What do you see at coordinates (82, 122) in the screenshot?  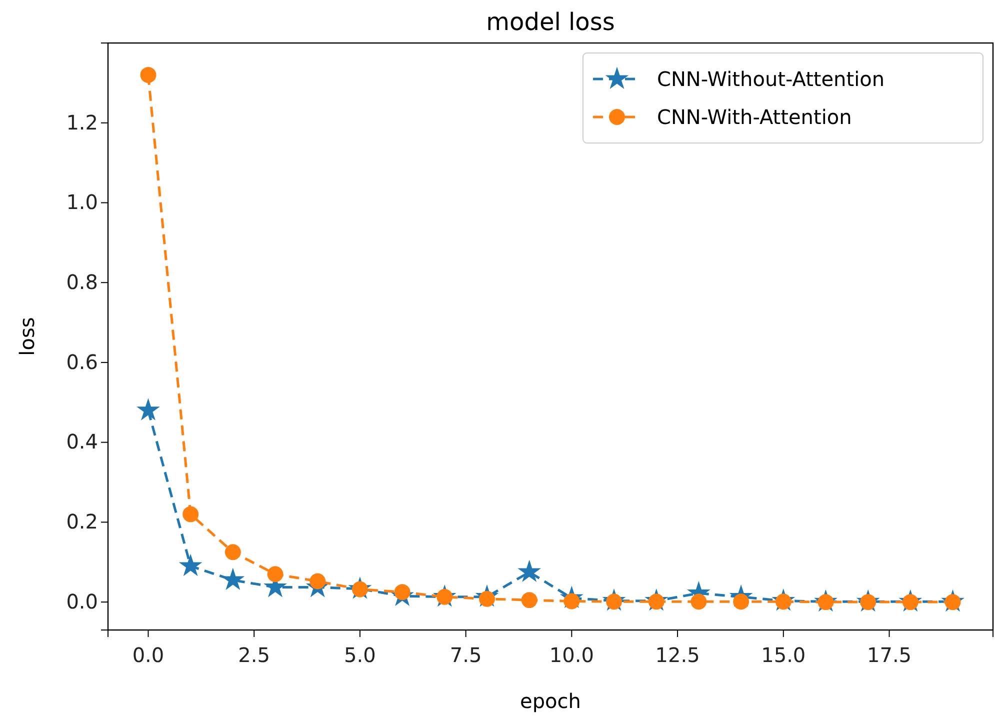 I see `y-tick-label: 1.2` at bounding box center [82, 122].